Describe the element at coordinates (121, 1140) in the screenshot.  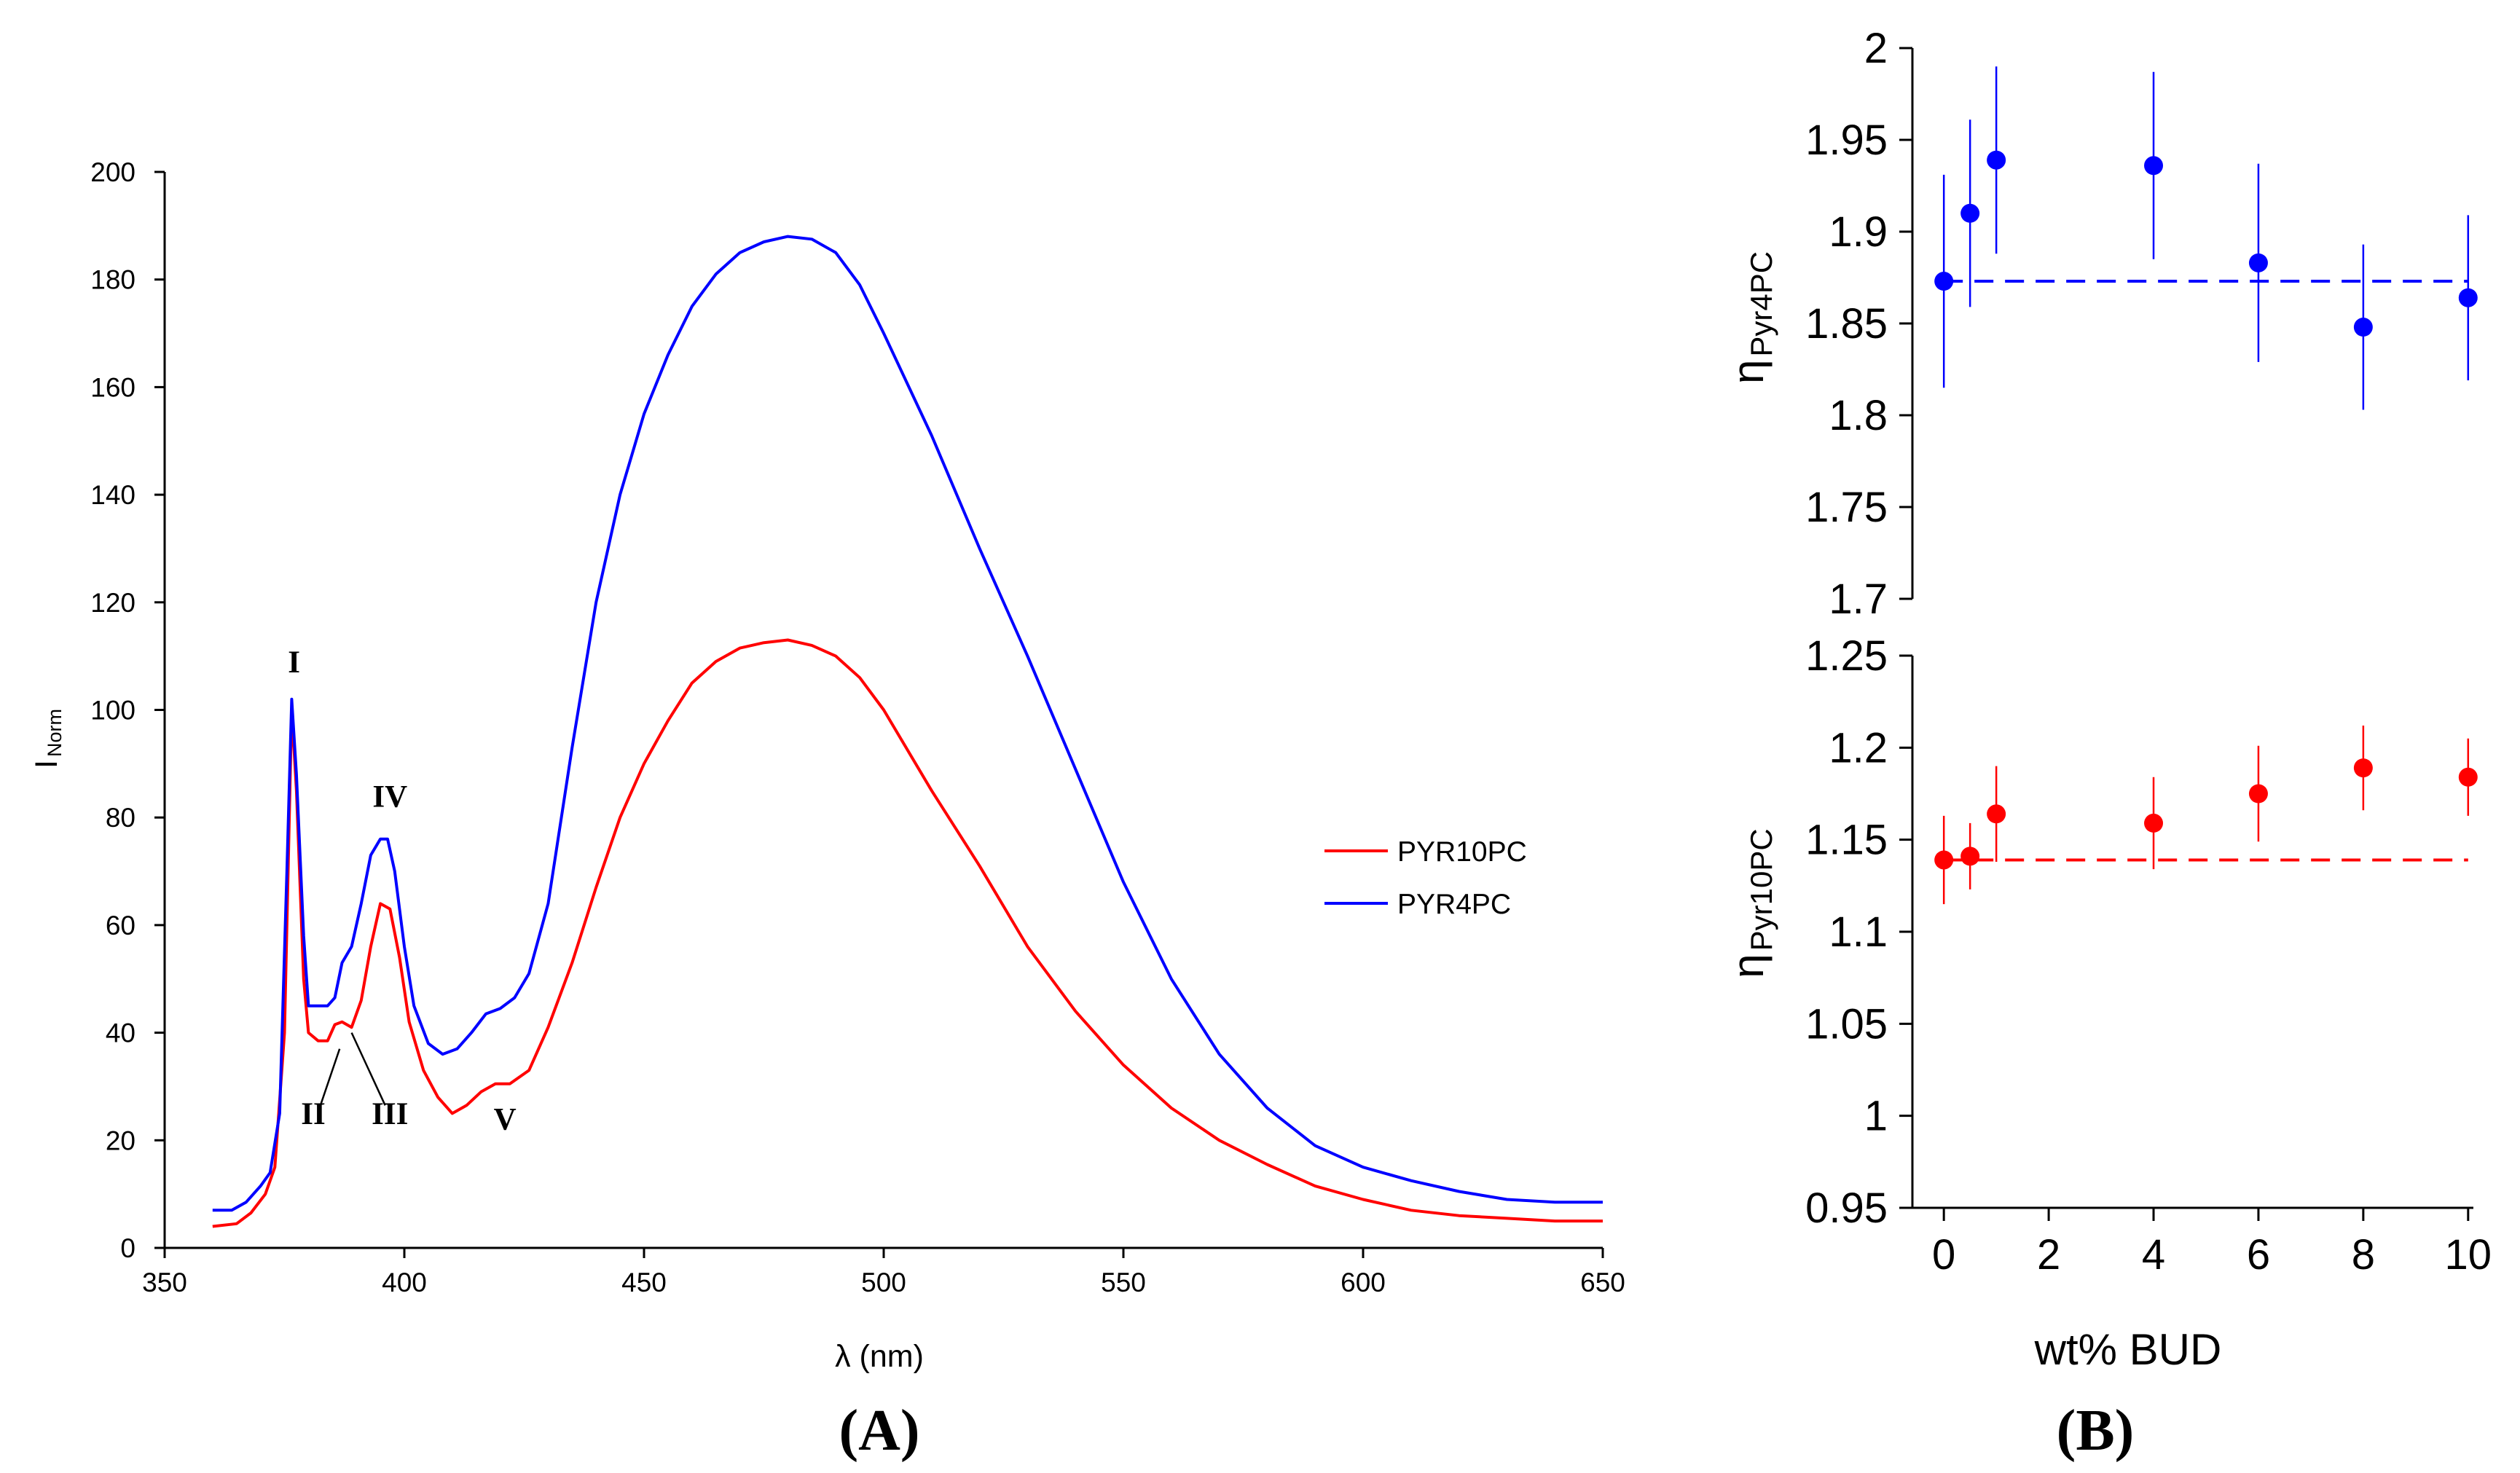
I see `panel-a-y-tick-label: 20` at that location.